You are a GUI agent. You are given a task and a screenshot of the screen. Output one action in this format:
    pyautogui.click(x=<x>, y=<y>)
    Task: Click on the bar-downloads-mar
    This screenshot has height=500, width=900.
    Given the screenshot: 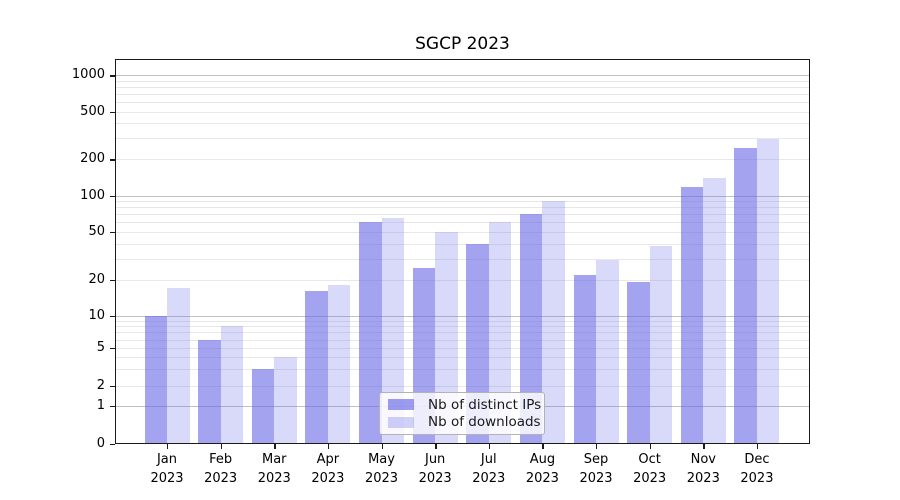 What is the action you would take?
    pyautogui.click(x=285, y=400)
    